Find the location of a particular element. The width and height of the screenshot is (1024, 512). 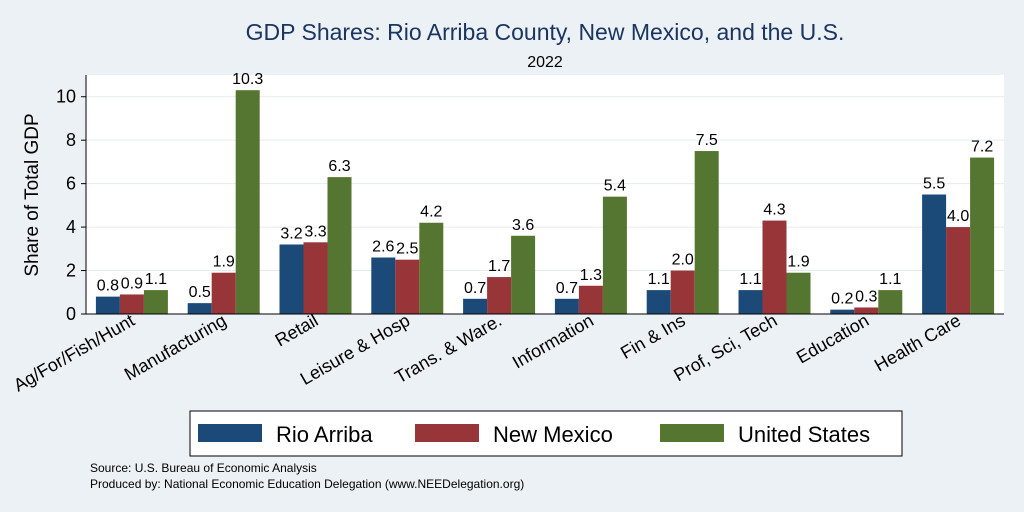

chart-subtitle: 2022 is located at coordinates (545, 62).